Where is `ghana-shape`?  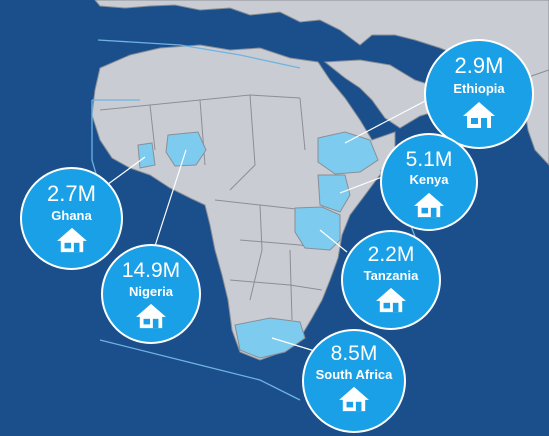
ghana-shape is located at coordinates (146, 155).